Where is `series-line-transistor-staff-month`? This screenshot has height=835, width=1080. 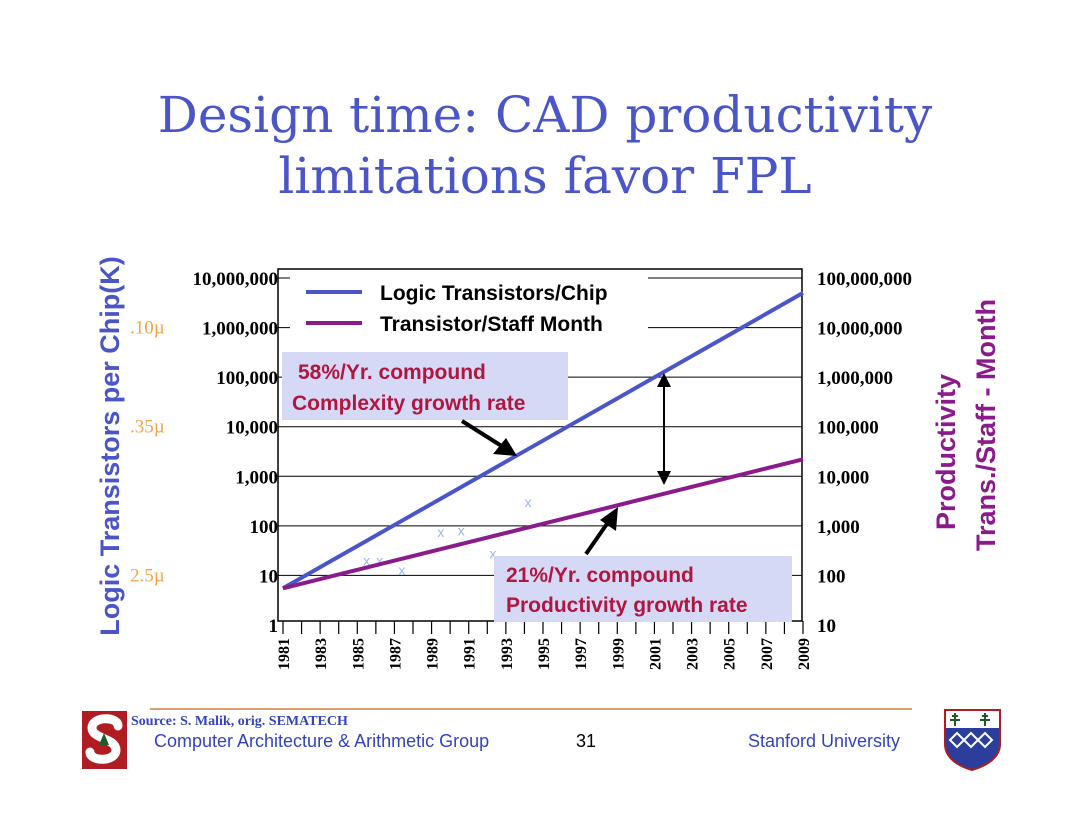 series-line-transistor-staff-month is located at coordinates (543, 524).